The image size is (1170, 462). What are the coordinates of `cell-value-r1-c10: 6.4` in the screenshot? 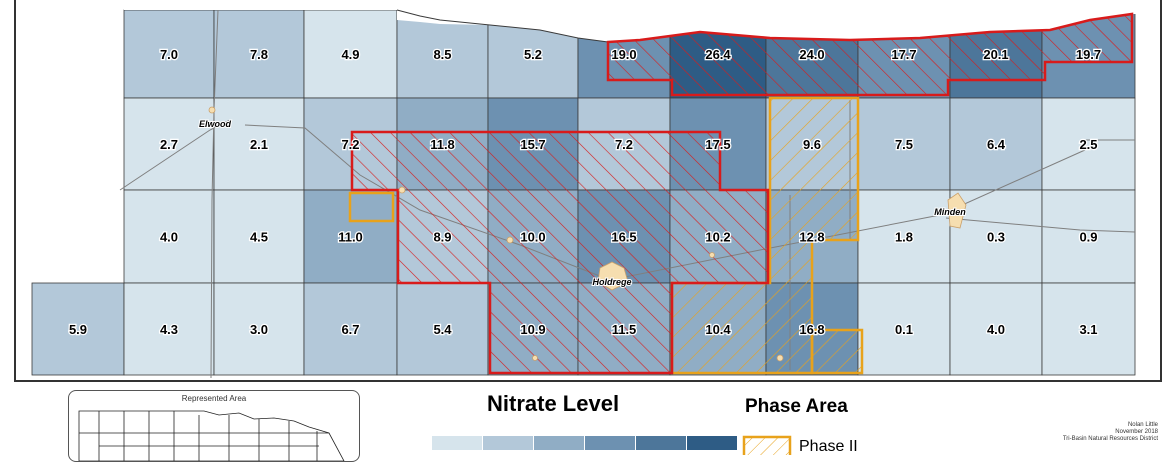 It's located at (996, 144).